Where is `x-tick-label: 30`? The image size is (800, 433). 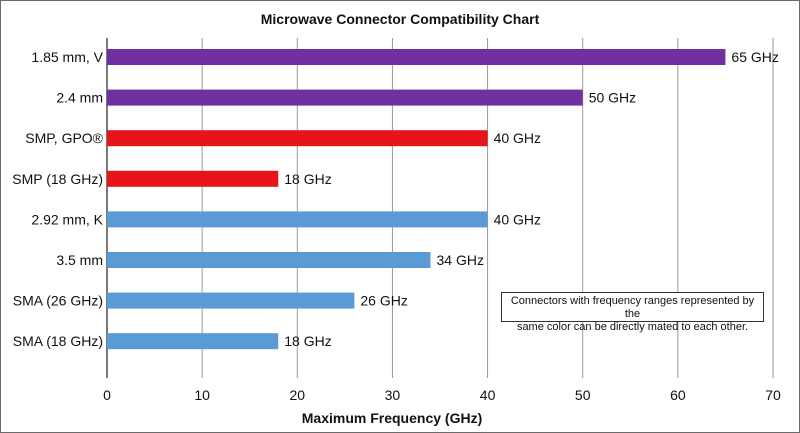 x-tick-label: 30 is located at coordinates (393, 395).